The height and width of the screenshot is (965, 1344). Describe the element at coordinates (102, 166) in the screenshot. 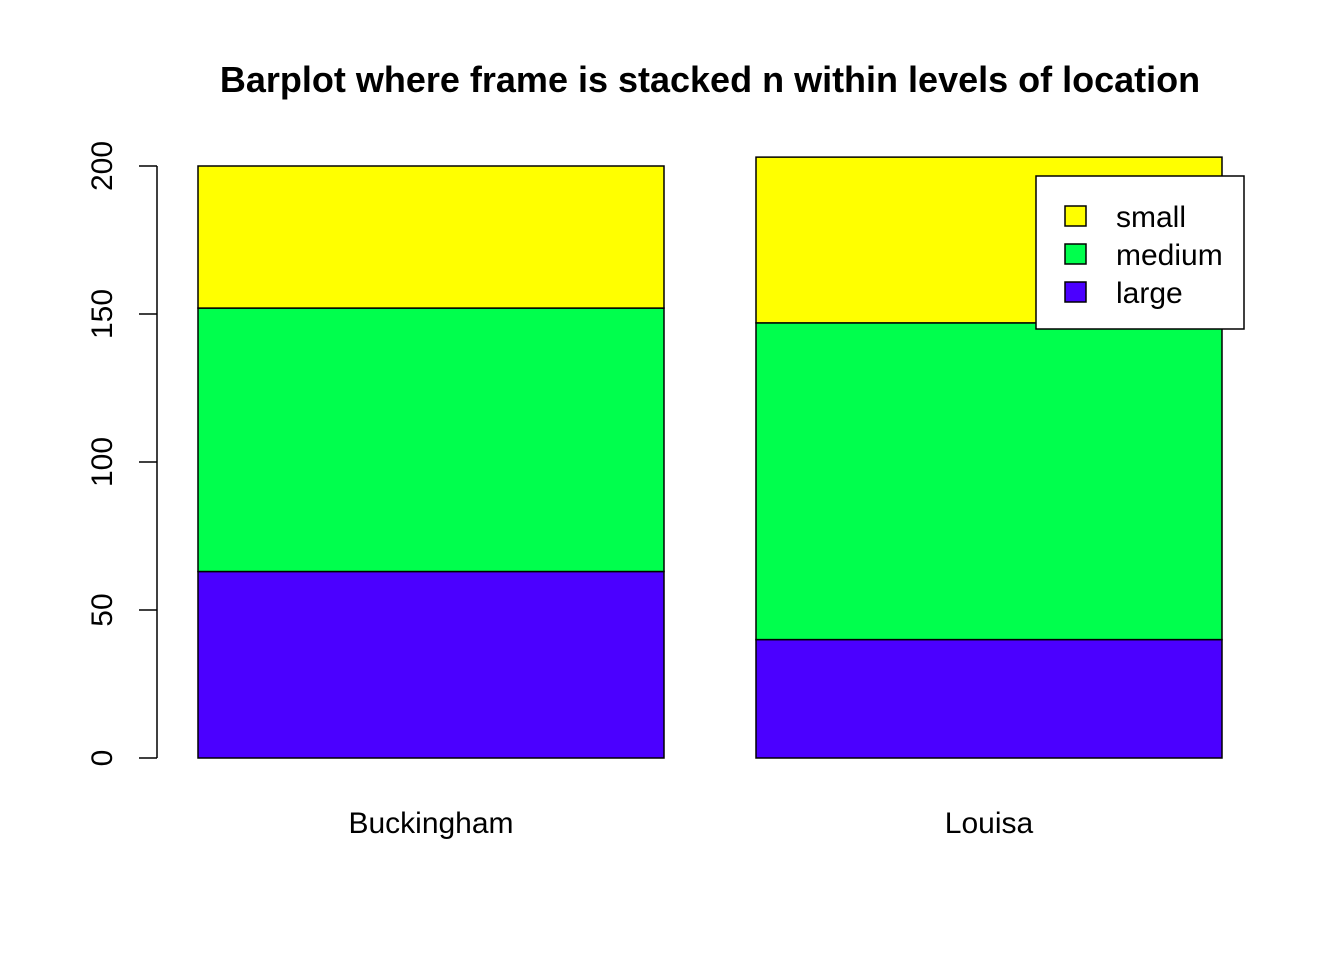

I see `y-tick-label: 200` at that location.